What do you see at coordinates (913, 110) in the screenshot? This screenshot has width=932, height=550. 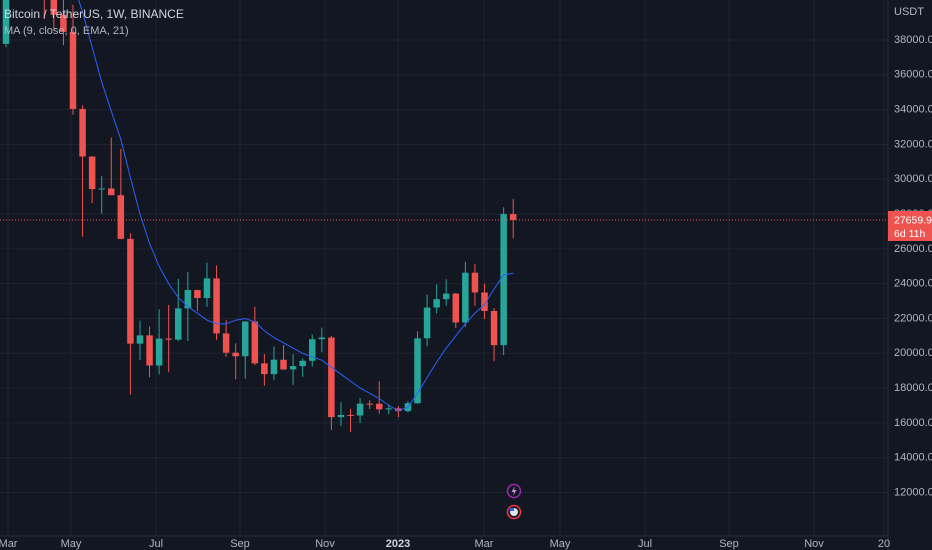 I see `y-tick-label: 34000.00` at bounding box center [913, 110].